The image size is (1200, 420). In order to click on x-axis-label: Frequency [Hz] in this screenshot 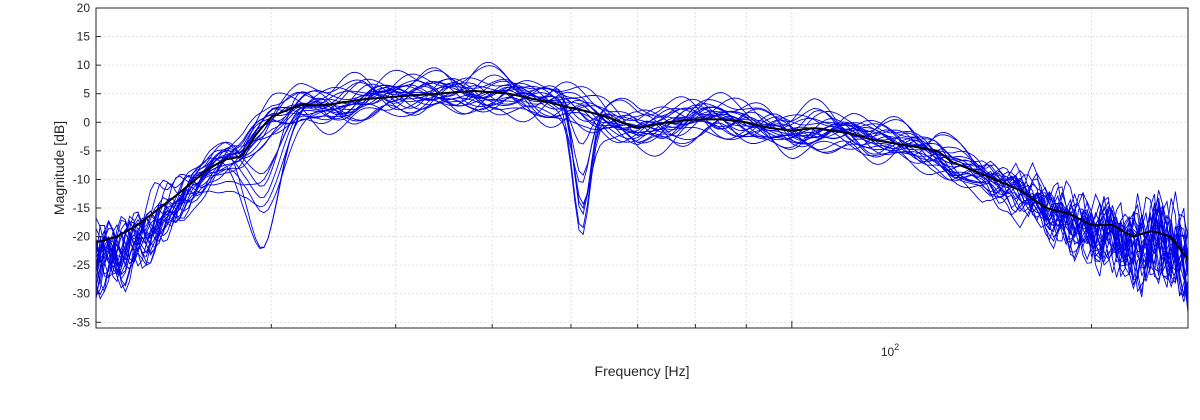, I will do `click(642, 371)`.